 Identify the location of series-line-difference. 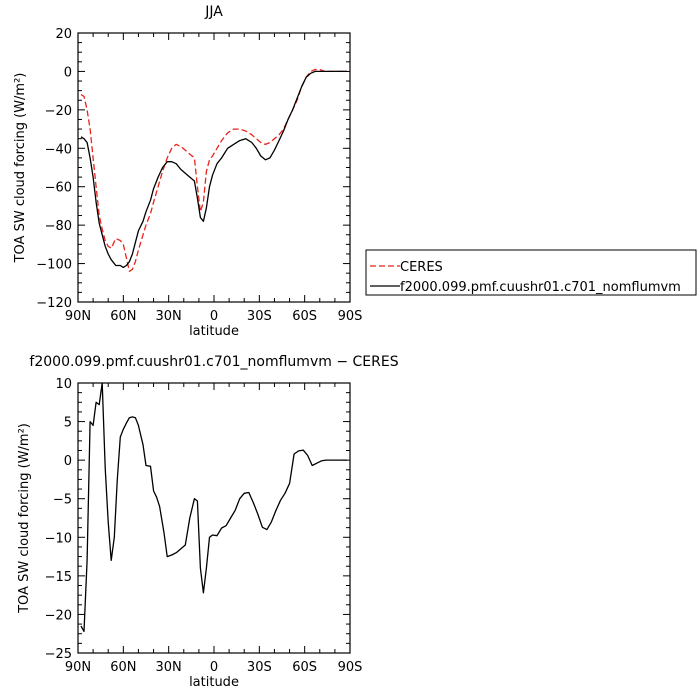
(213, 507).